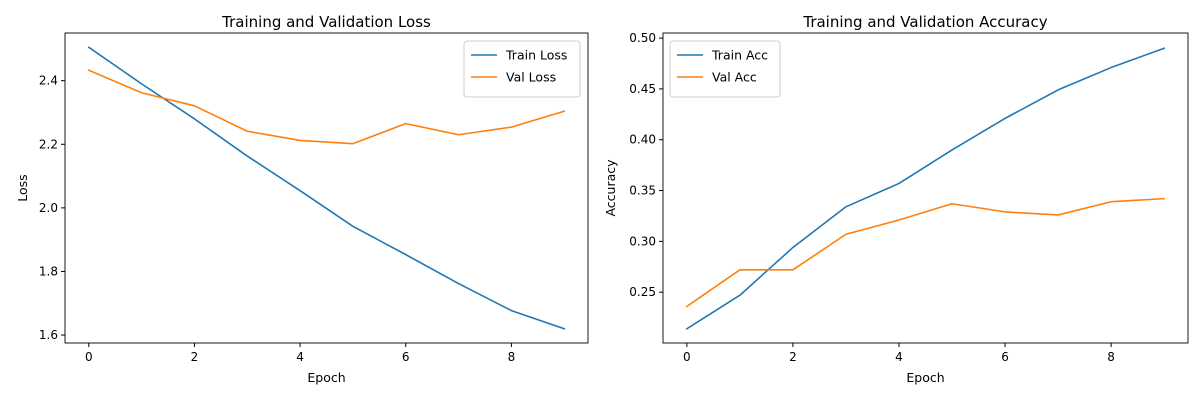  What do you see at coordinates (522, 69) in the screenshot?
I see `loss-legend: Train Loss Val Loss` at bounding box center [522, 69].